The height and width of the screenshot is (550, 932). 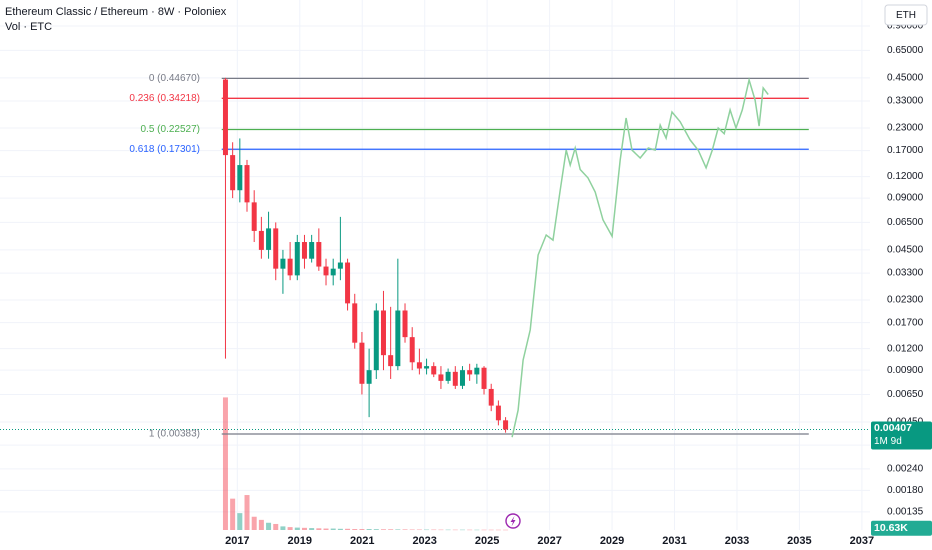 What do you see at coordinates (674, 541) in the screenshot?
I see `x-tick-label: 2031` at bounding box center [674, 541].